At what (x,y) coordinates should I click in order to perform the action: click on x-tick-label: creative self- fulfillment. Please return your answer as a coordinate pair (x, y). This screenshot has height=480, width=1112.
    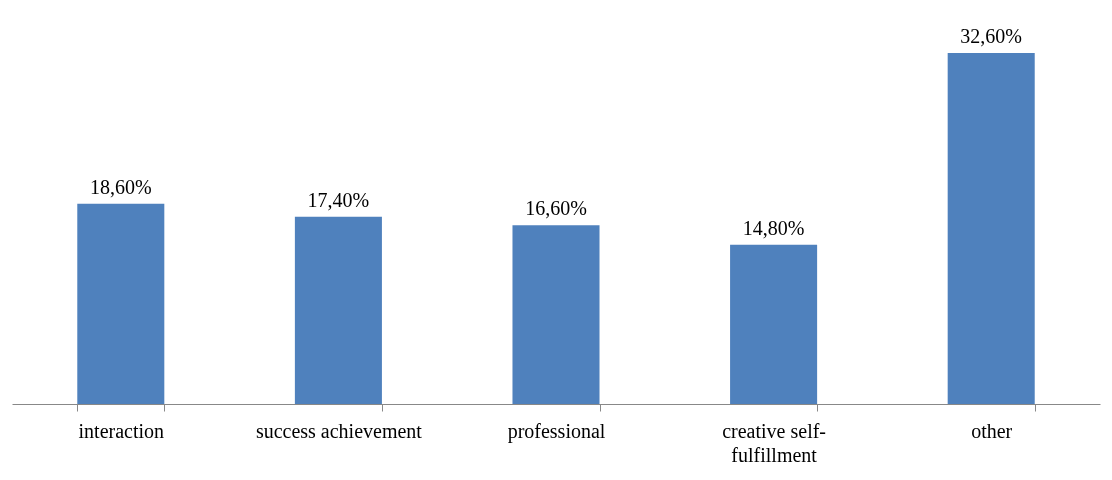
    Looking at the image, I should click on (774, 442).